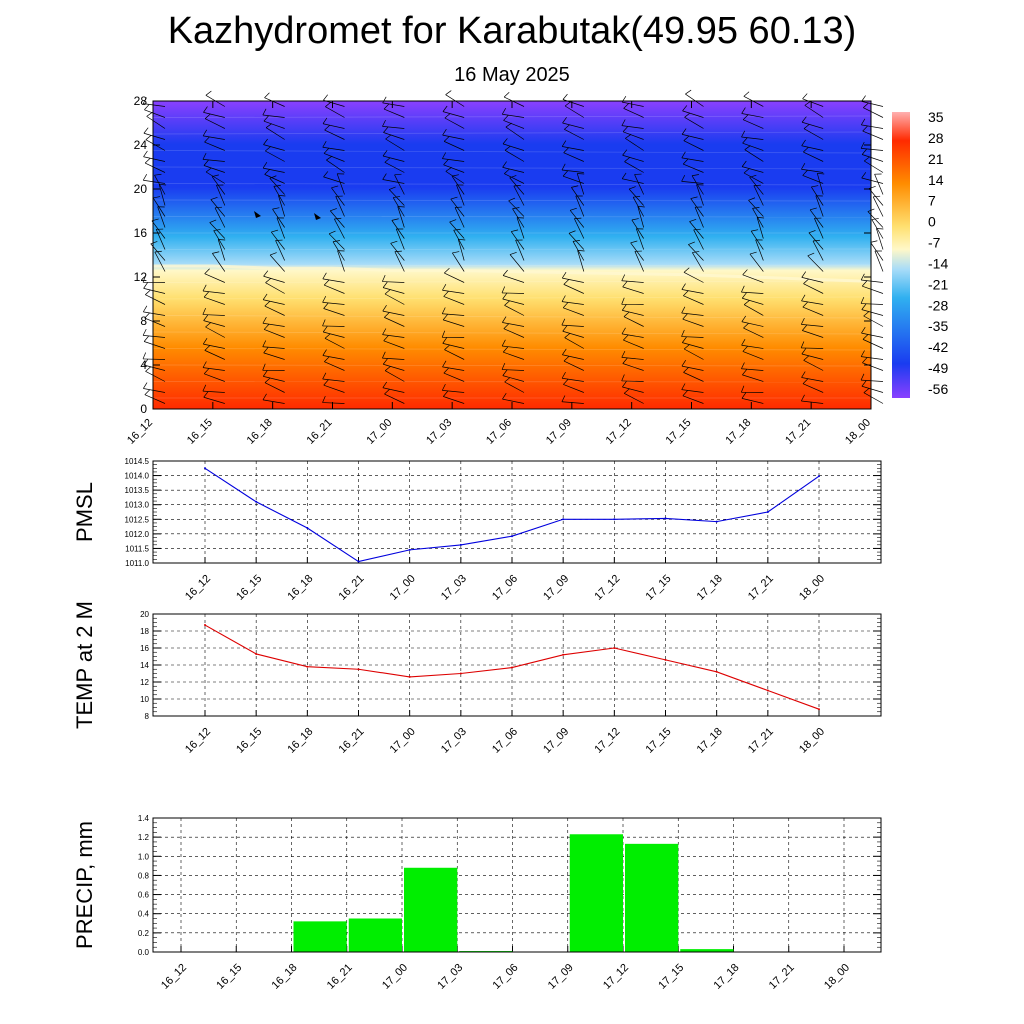  What do you see at coordinates (198, 741) in the screenshot?
I see `x-tick-label: 16_12` at bounding box center [198, 741].